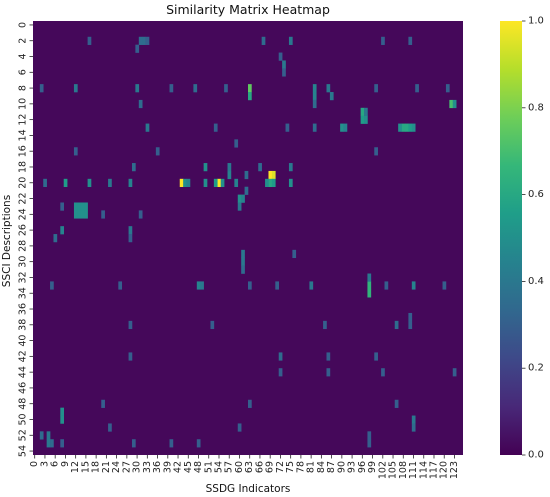 The width and height of the screenshot is (550, 497). What do you see at coordinates (23, 88) in the screenshot?
I see `y-tick-label: 8` at bounding box center [23, 88].